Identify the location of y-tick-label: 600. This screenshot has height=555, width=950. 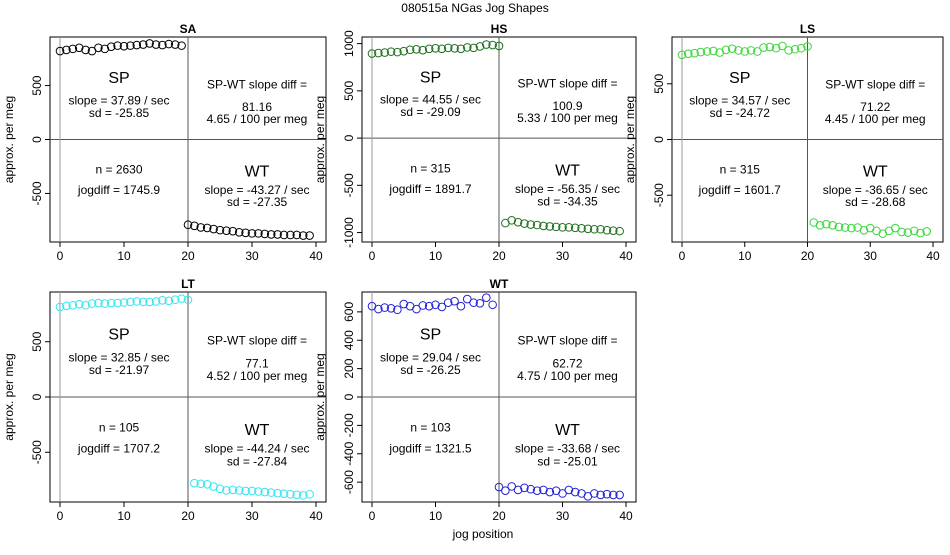
(349, 312).